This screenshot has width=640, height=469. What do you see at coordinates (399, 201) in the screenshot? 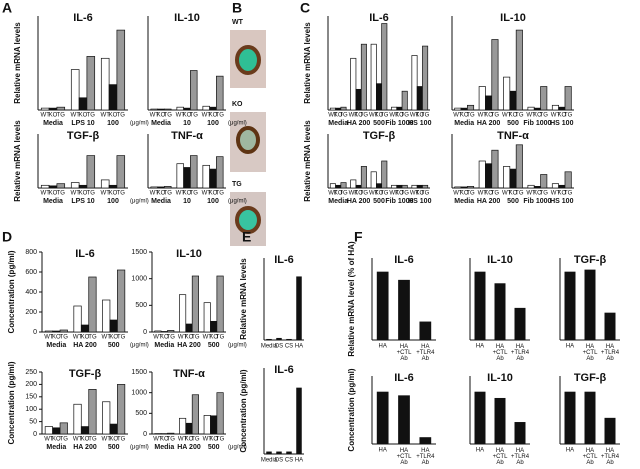
I see `x-tick-label: Fib 1000` at bounding box center [399, 201].